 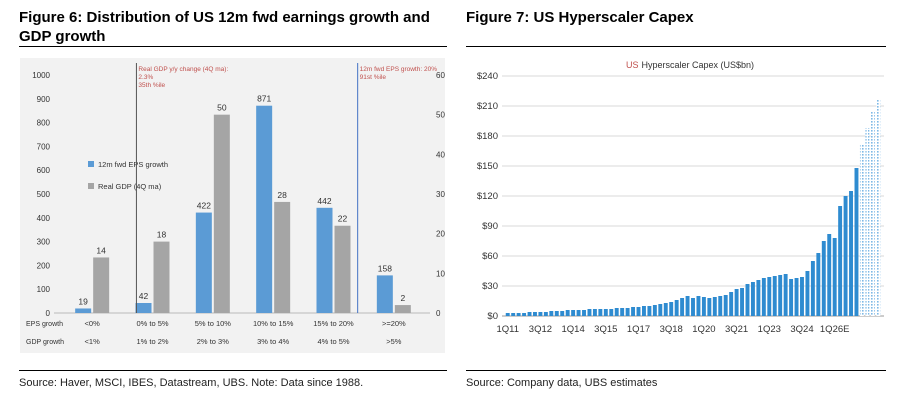 I want to click on gdp-category-label: 3% to 4%, so click(x=273, y=341).